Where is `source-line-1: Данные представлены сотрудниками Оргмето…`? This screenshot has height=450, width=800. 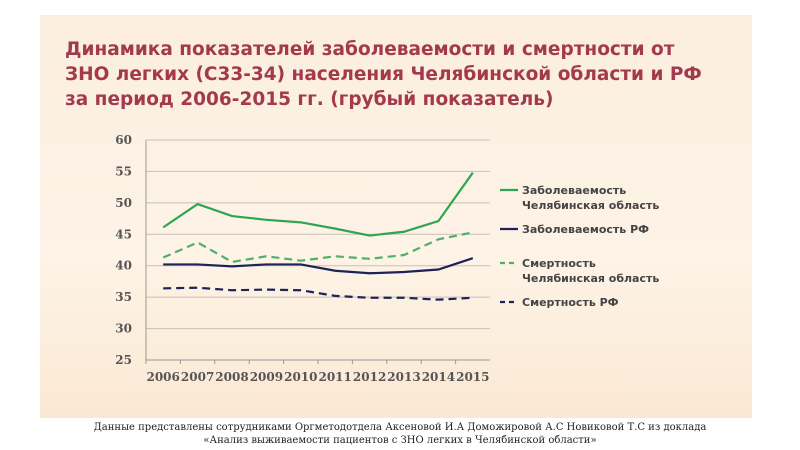
source-line-1: Данные представлены сотрудниками Оргмето… is located at coordinates (400, 427).